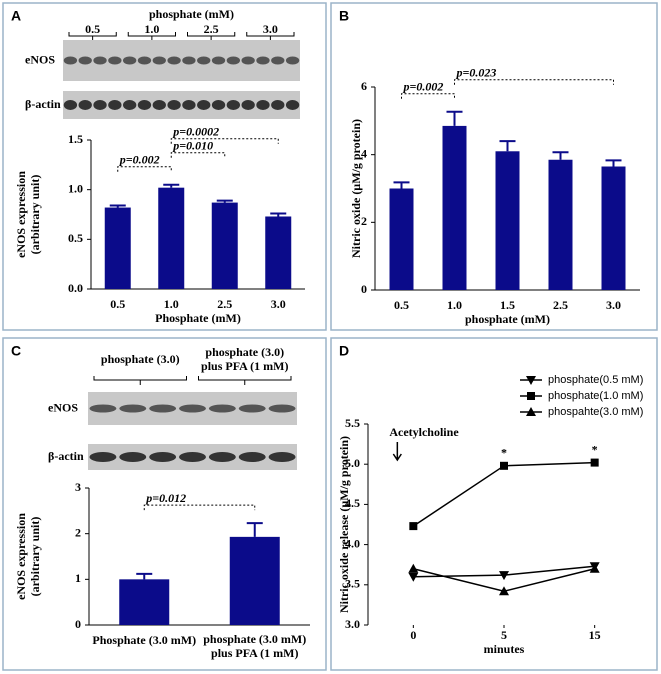  Describe the element at coordinates (531, 380) in the screenshot. I see `legend-marker` at that location.